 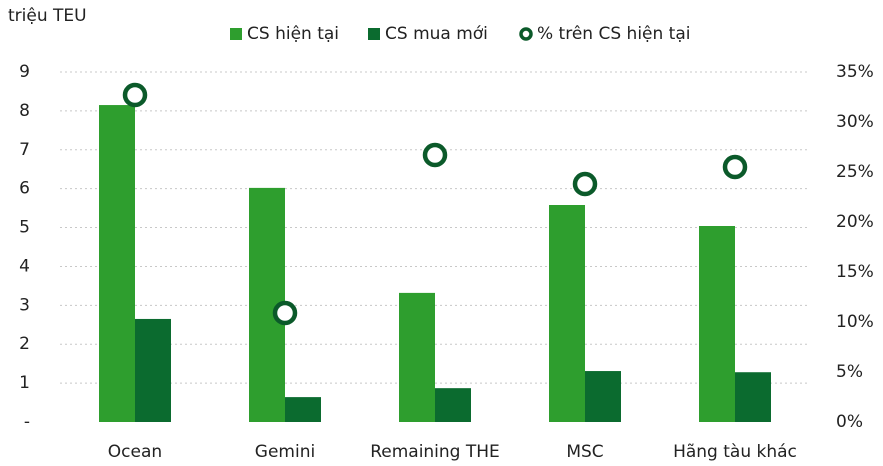 I want to click on y2-tick-label: 10%, so click(x=855, y=322).